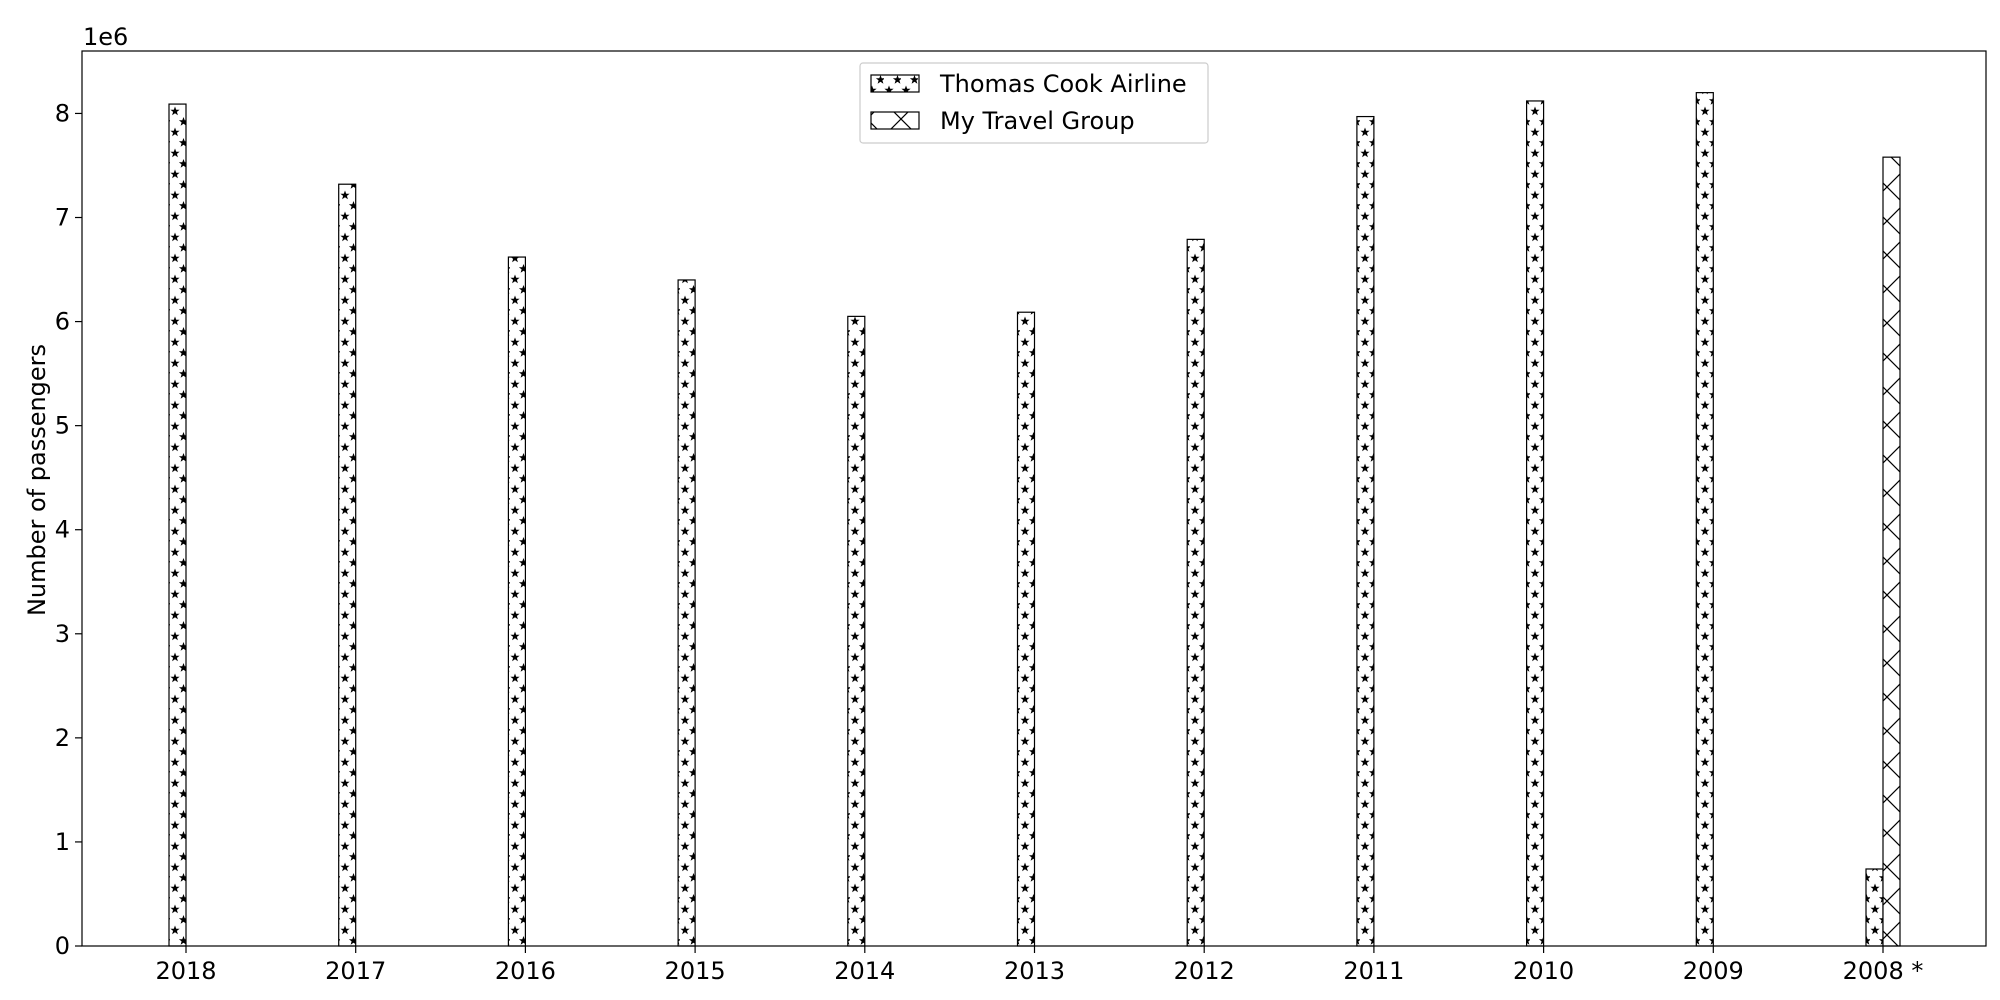 This screenshot has height=1000, width=2000. I want to click on y-tick-label-2: 2, so click(62, 738).